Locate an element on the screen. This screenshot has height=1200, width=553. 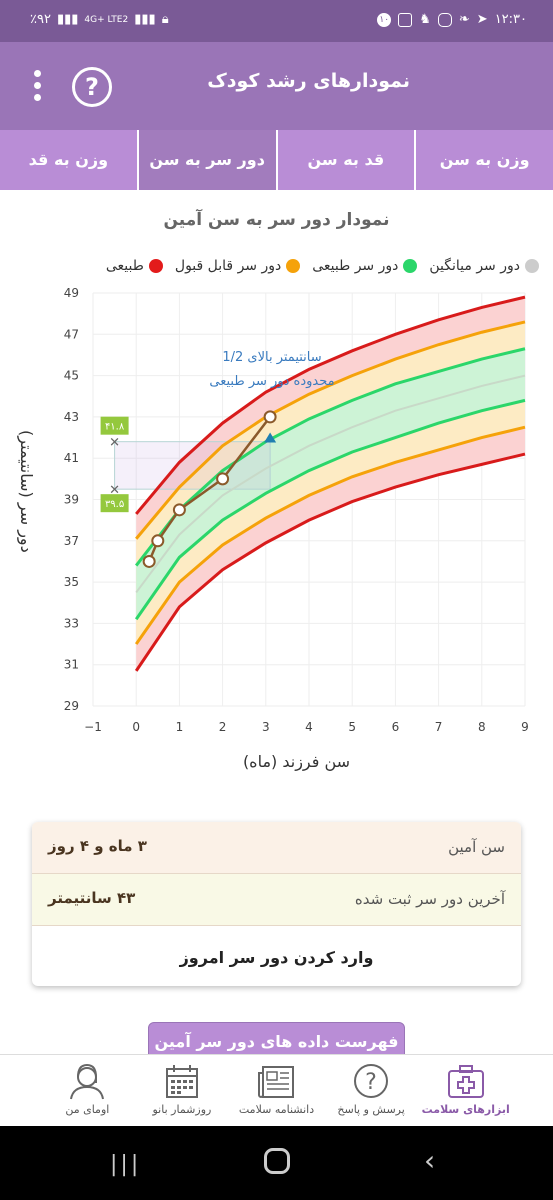
newspaper-icon is located at coordinates (275, 1082).